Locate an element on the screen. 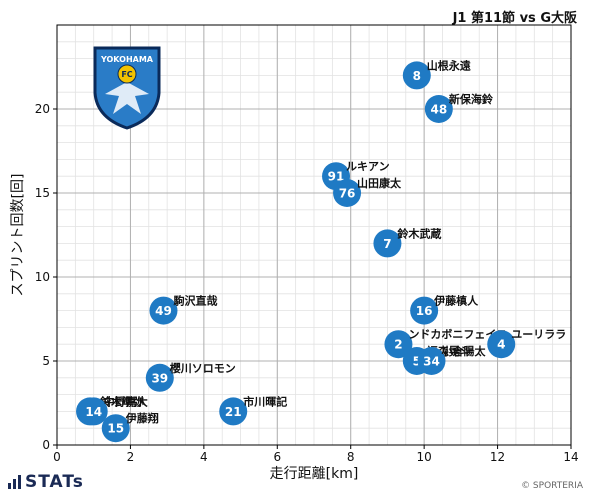 The height and width of the screenshot is (496, 591). point-number: 39 is located at coordinates (159, 378).